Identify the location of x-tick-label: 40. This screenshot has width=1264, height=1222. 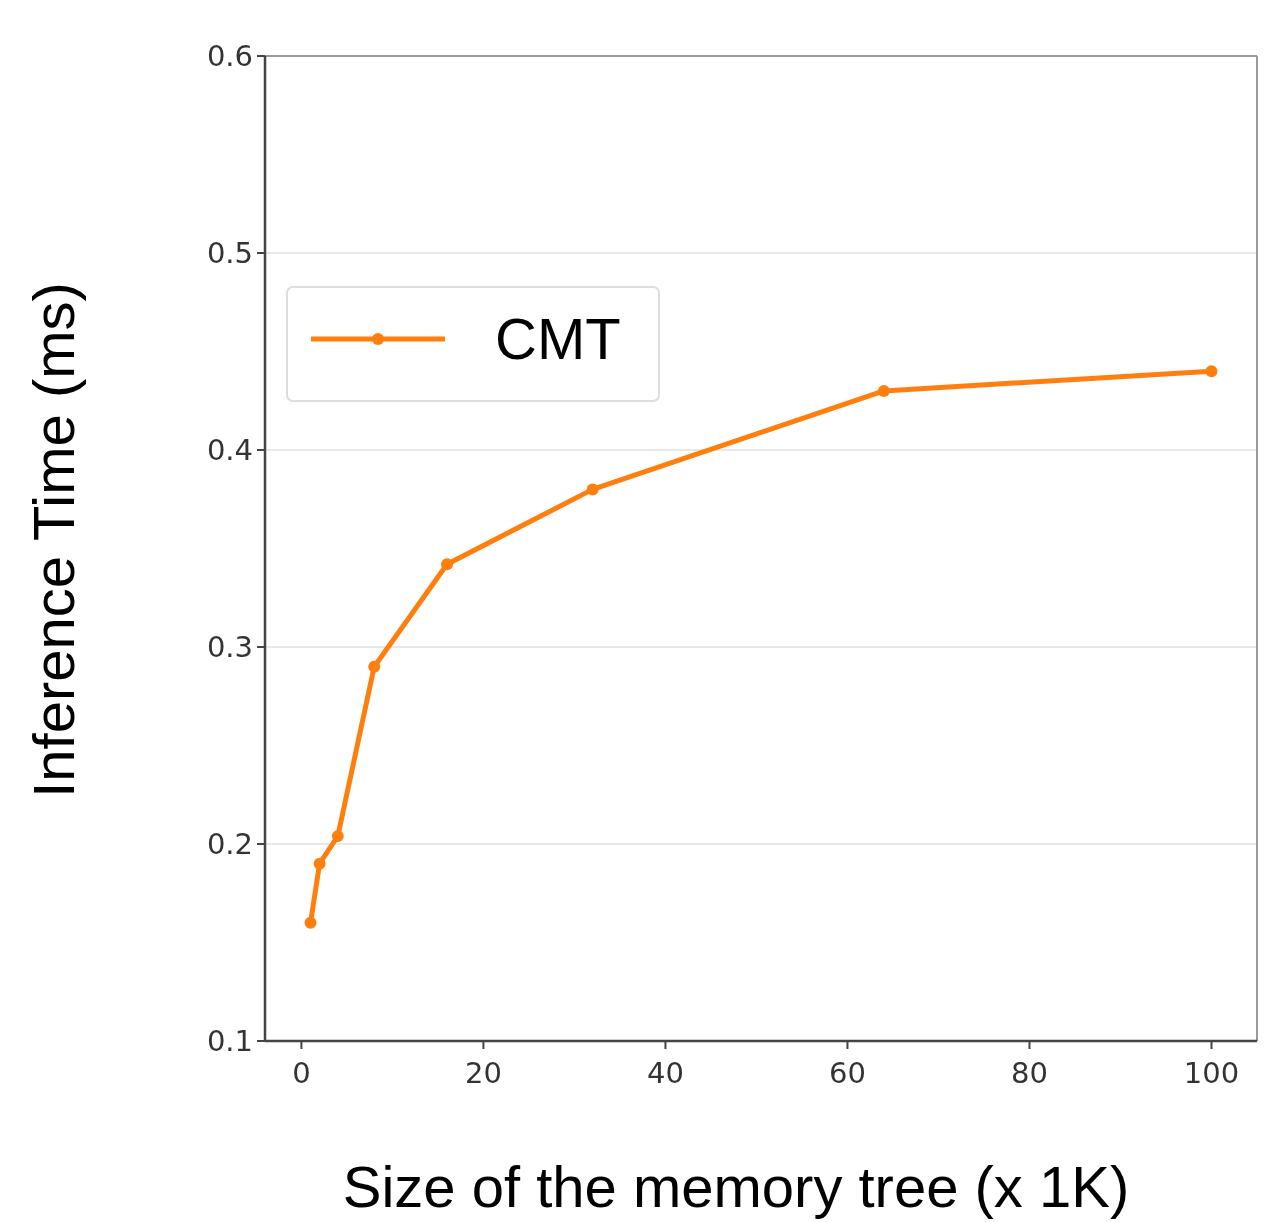
(665, 1073).